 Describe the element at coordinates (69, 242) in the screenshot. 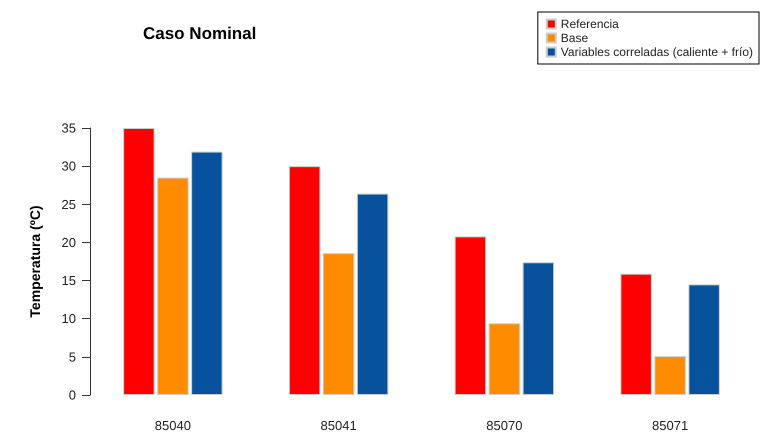

I see `y-tick-label: 20` at that location.